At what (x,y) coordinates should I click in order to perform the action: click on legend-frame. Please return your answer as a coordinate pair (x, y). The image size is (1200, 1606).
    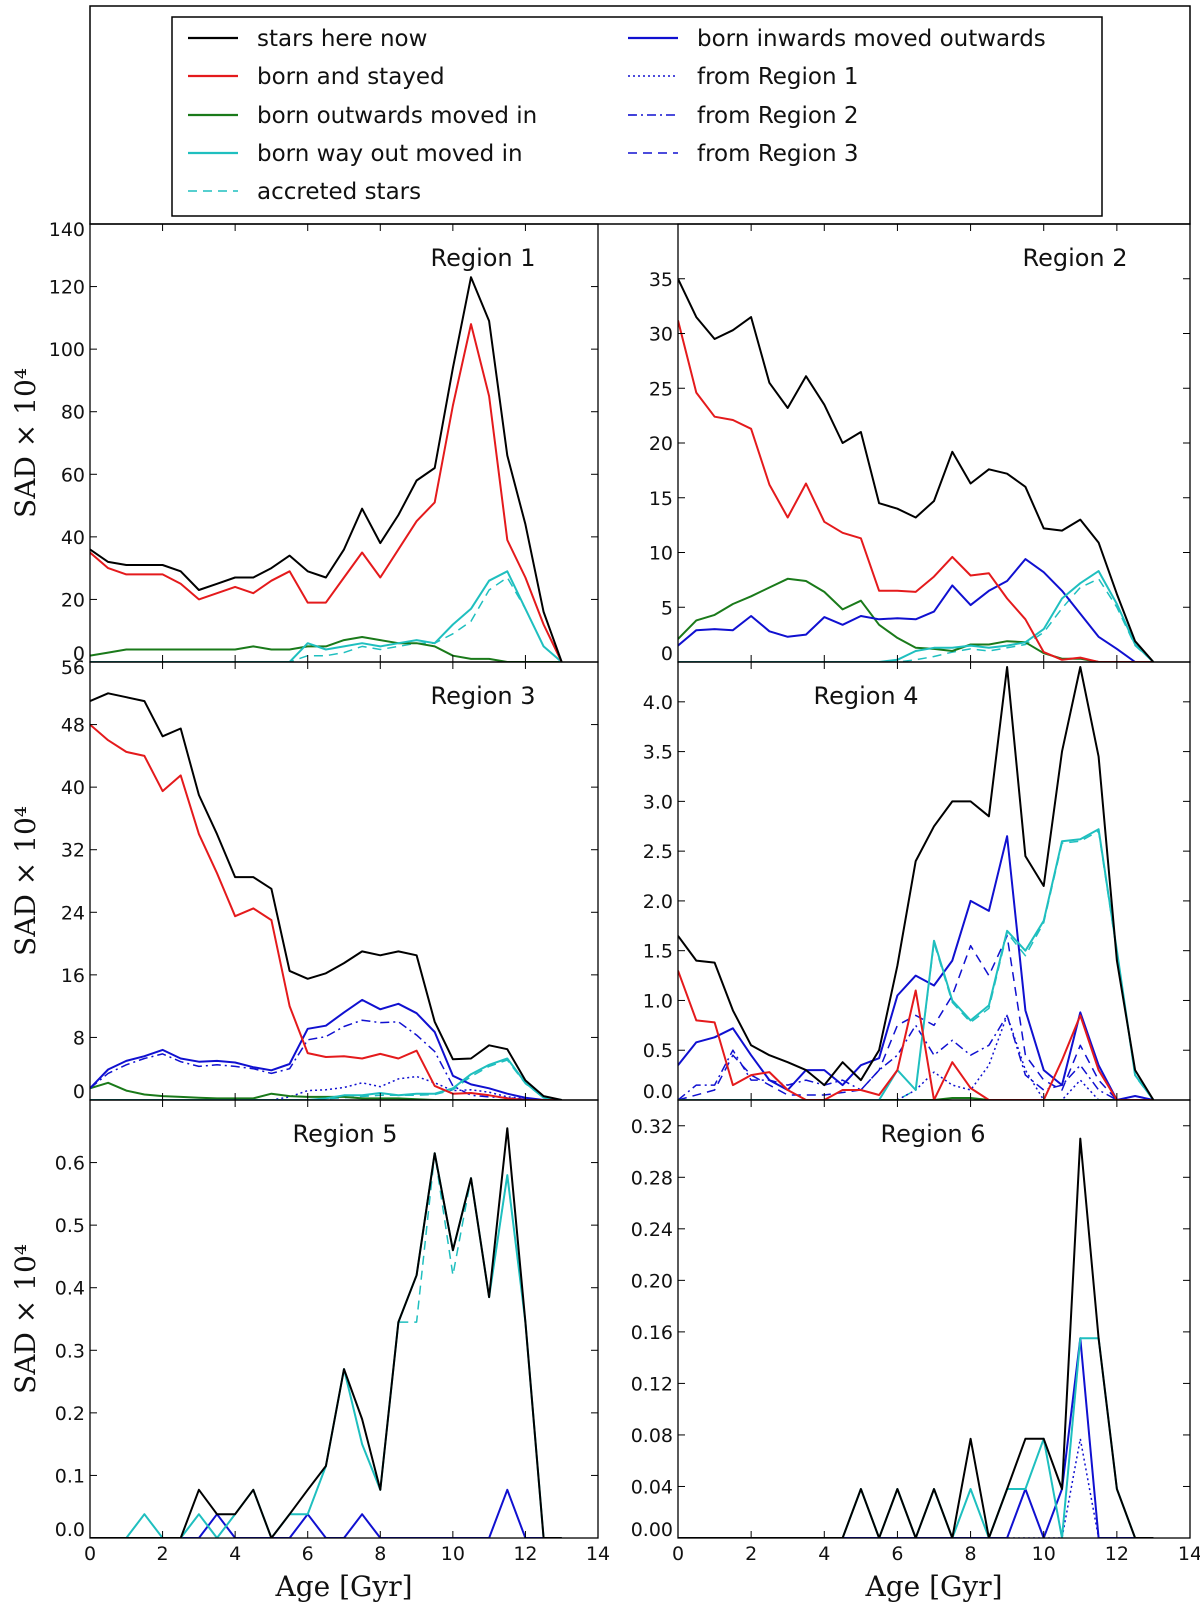
    Looking at the image, I should click on (640, 115).